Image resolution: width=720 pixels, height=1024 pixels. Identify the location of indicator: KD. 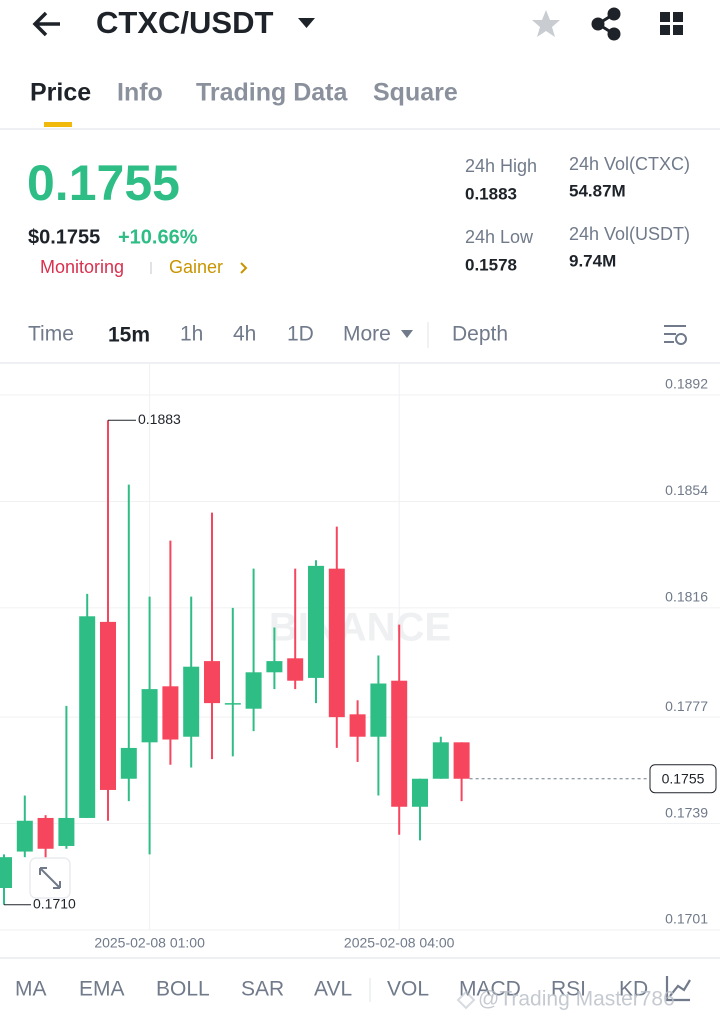
(633, 989).